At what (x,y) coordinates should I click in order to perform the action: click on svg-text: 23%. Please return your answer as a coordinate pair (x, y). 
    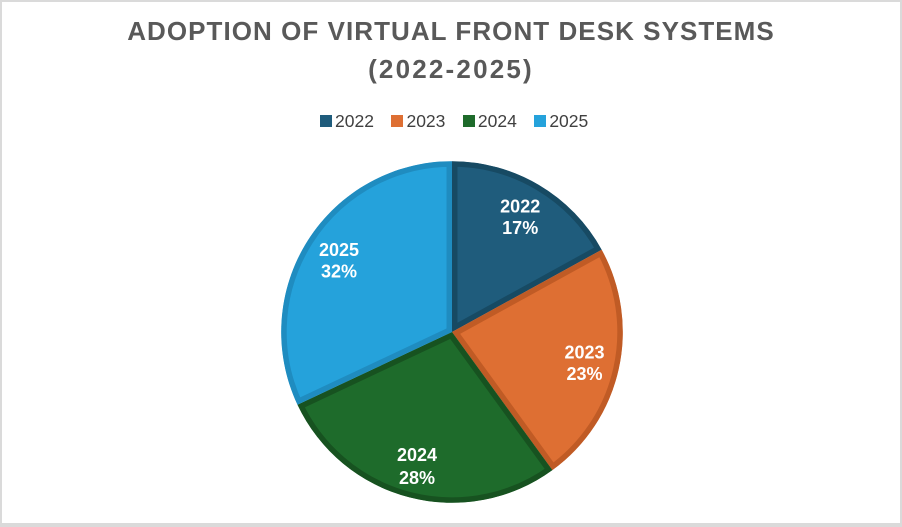
    Looking at the image, I should click on (584, 374).